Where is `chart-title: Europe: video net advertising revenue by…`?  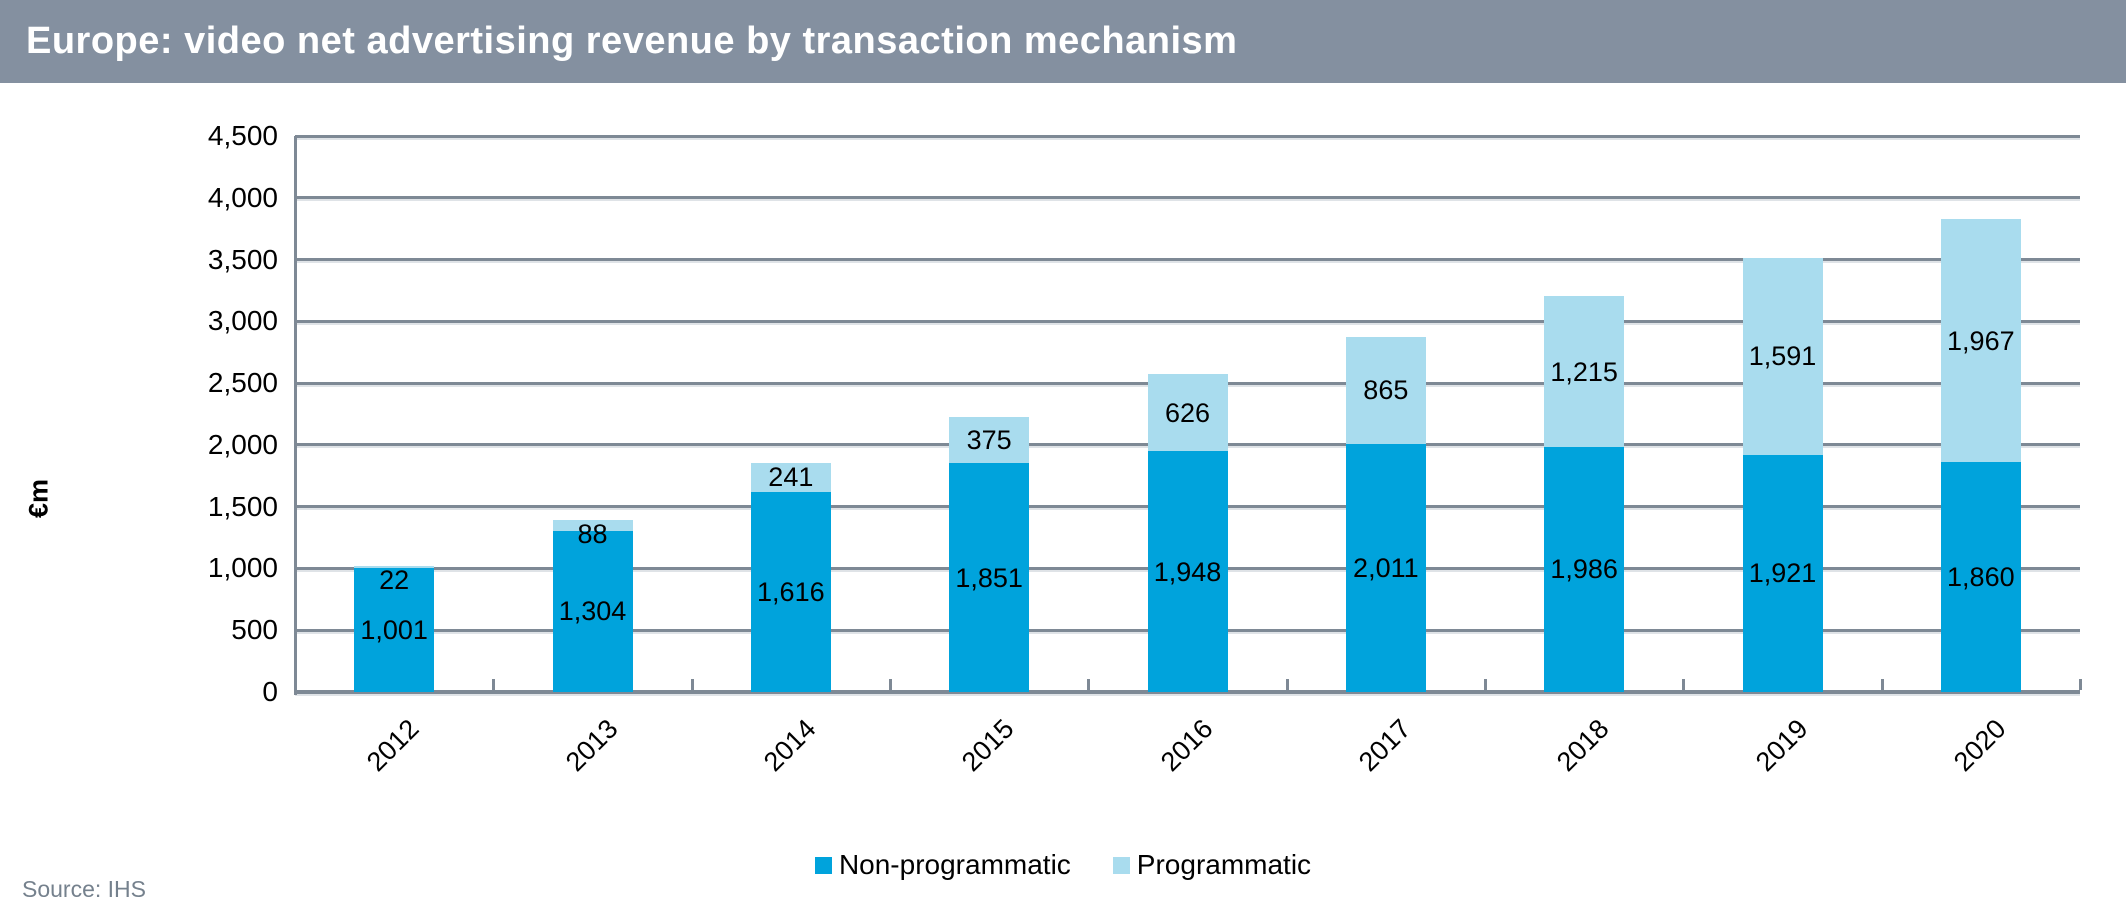
chart-title: Europe: video net advertising revenue by… is located at coordinates (632, 41).